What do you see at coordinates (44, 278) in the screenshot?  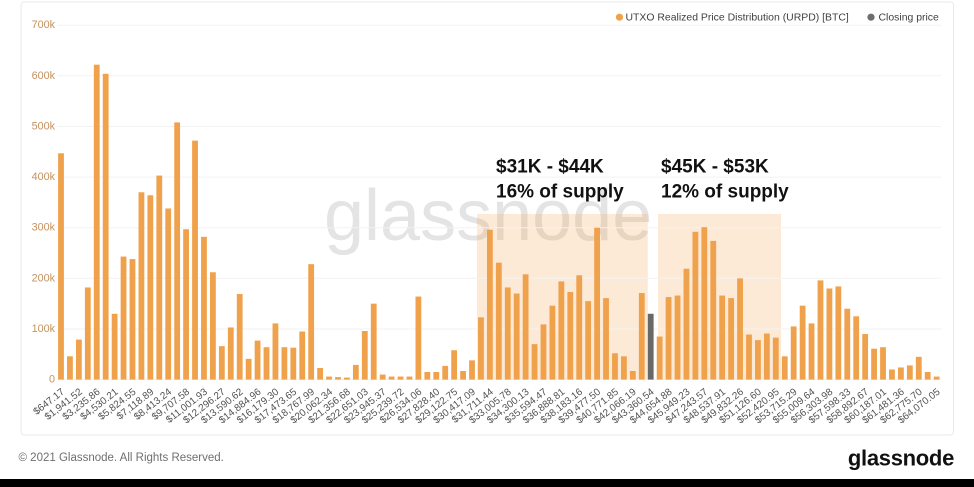 I see `svg-text: 200k` at bounding box center [44, 278].